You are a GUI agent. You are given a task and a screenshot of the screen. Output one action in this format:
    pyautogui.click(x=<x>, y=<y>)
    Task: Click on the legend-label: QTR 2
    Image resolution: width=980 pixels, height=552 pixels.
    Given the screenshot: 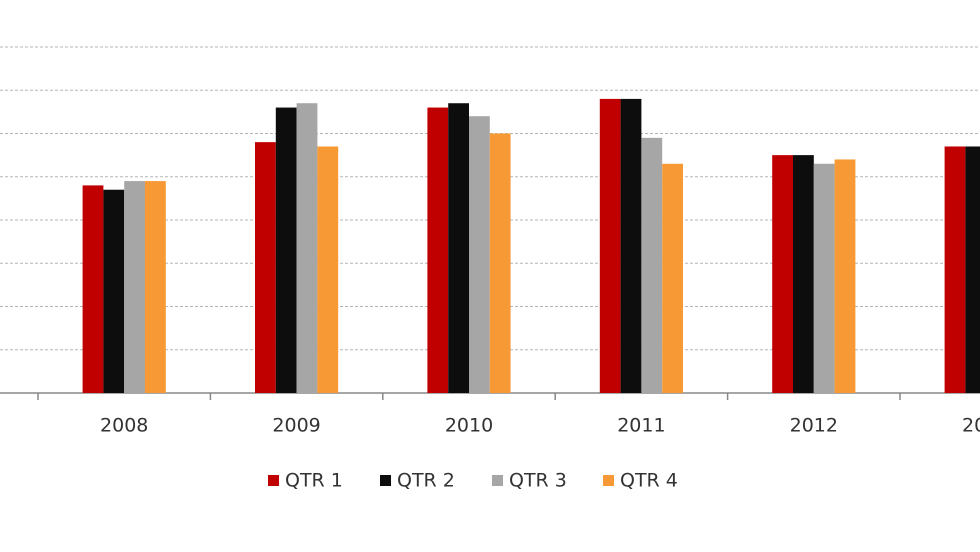 What is the action you would take?
    pyautogui.click(x=426, y=481)
    